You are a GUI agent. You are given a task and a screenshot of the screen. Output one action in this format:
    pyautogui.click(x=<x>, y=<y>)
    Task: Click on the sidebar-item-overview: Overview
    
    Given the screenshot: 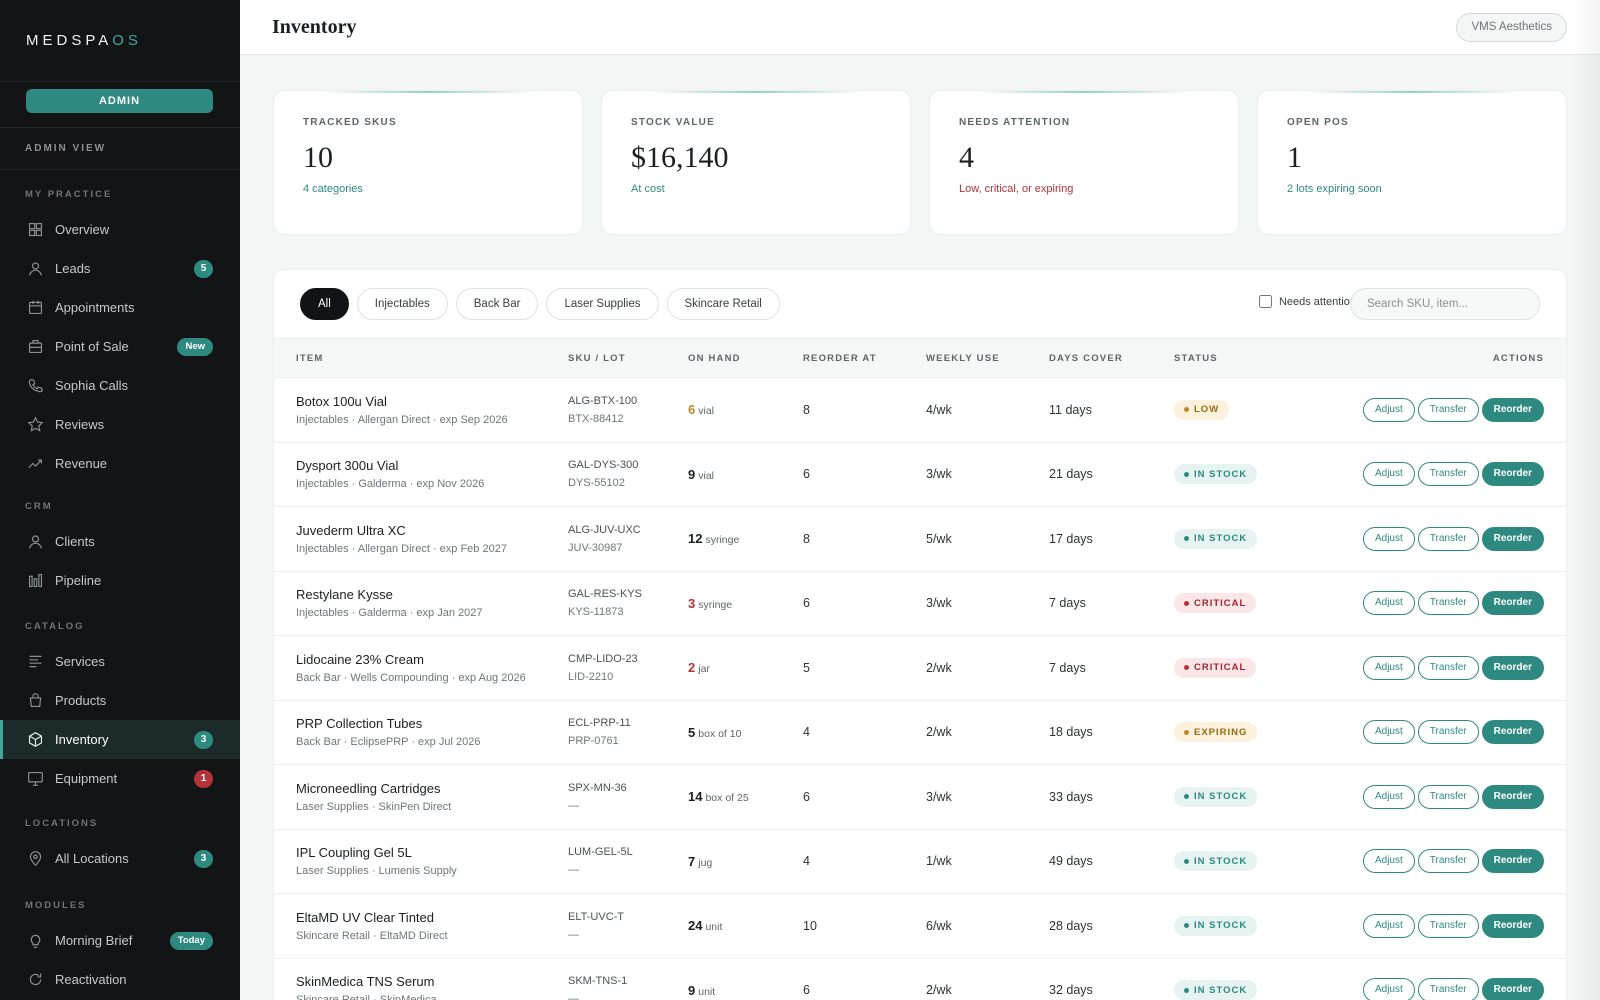 What is the action you would take?
    pyautogui.click(x=120, y=229)
    